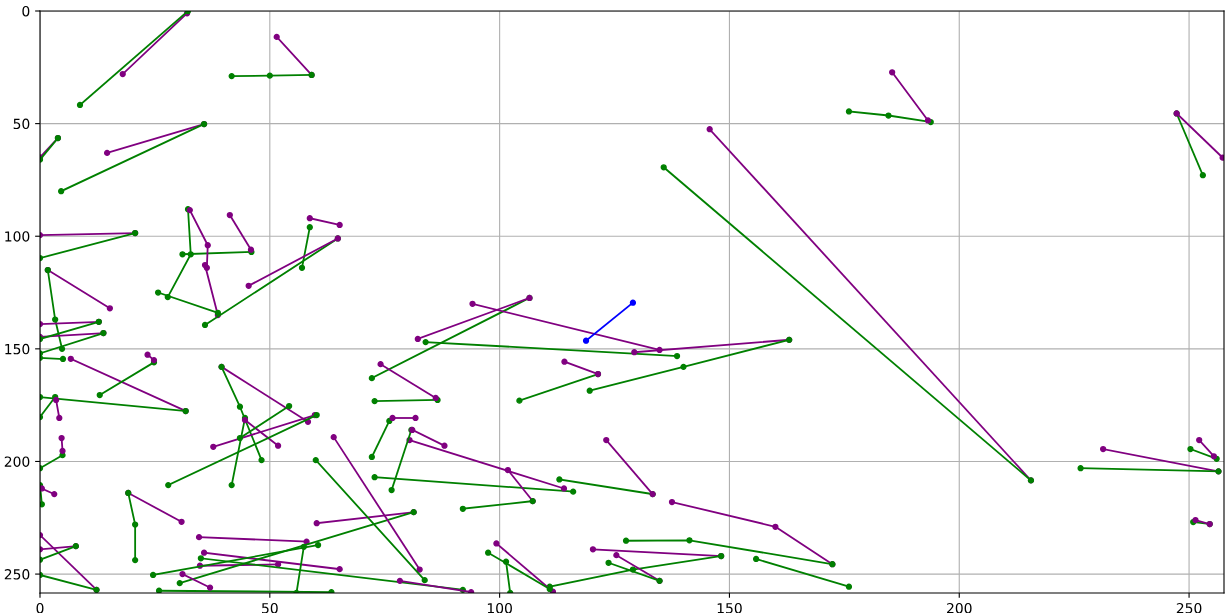 The width and height of the screenshot is (1225, 613). Describe the element at coordinates (959, 607) in the screenshot. I see `x-tick-label: 200` at that location.